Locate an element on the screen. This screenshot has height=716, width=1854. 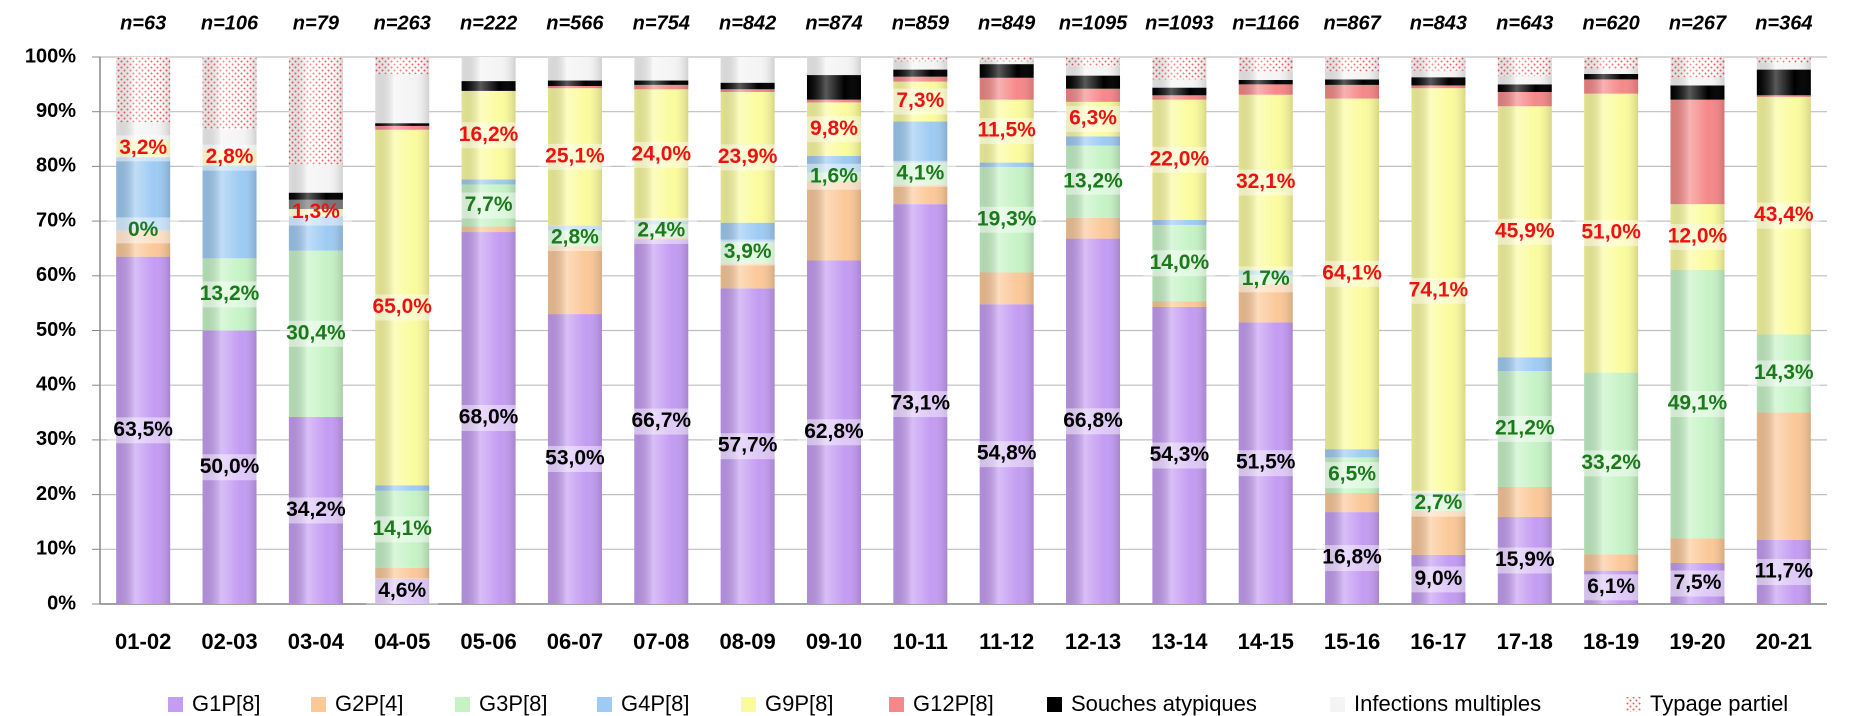
data-label: 4,6% is located at coordinates (402, 590).